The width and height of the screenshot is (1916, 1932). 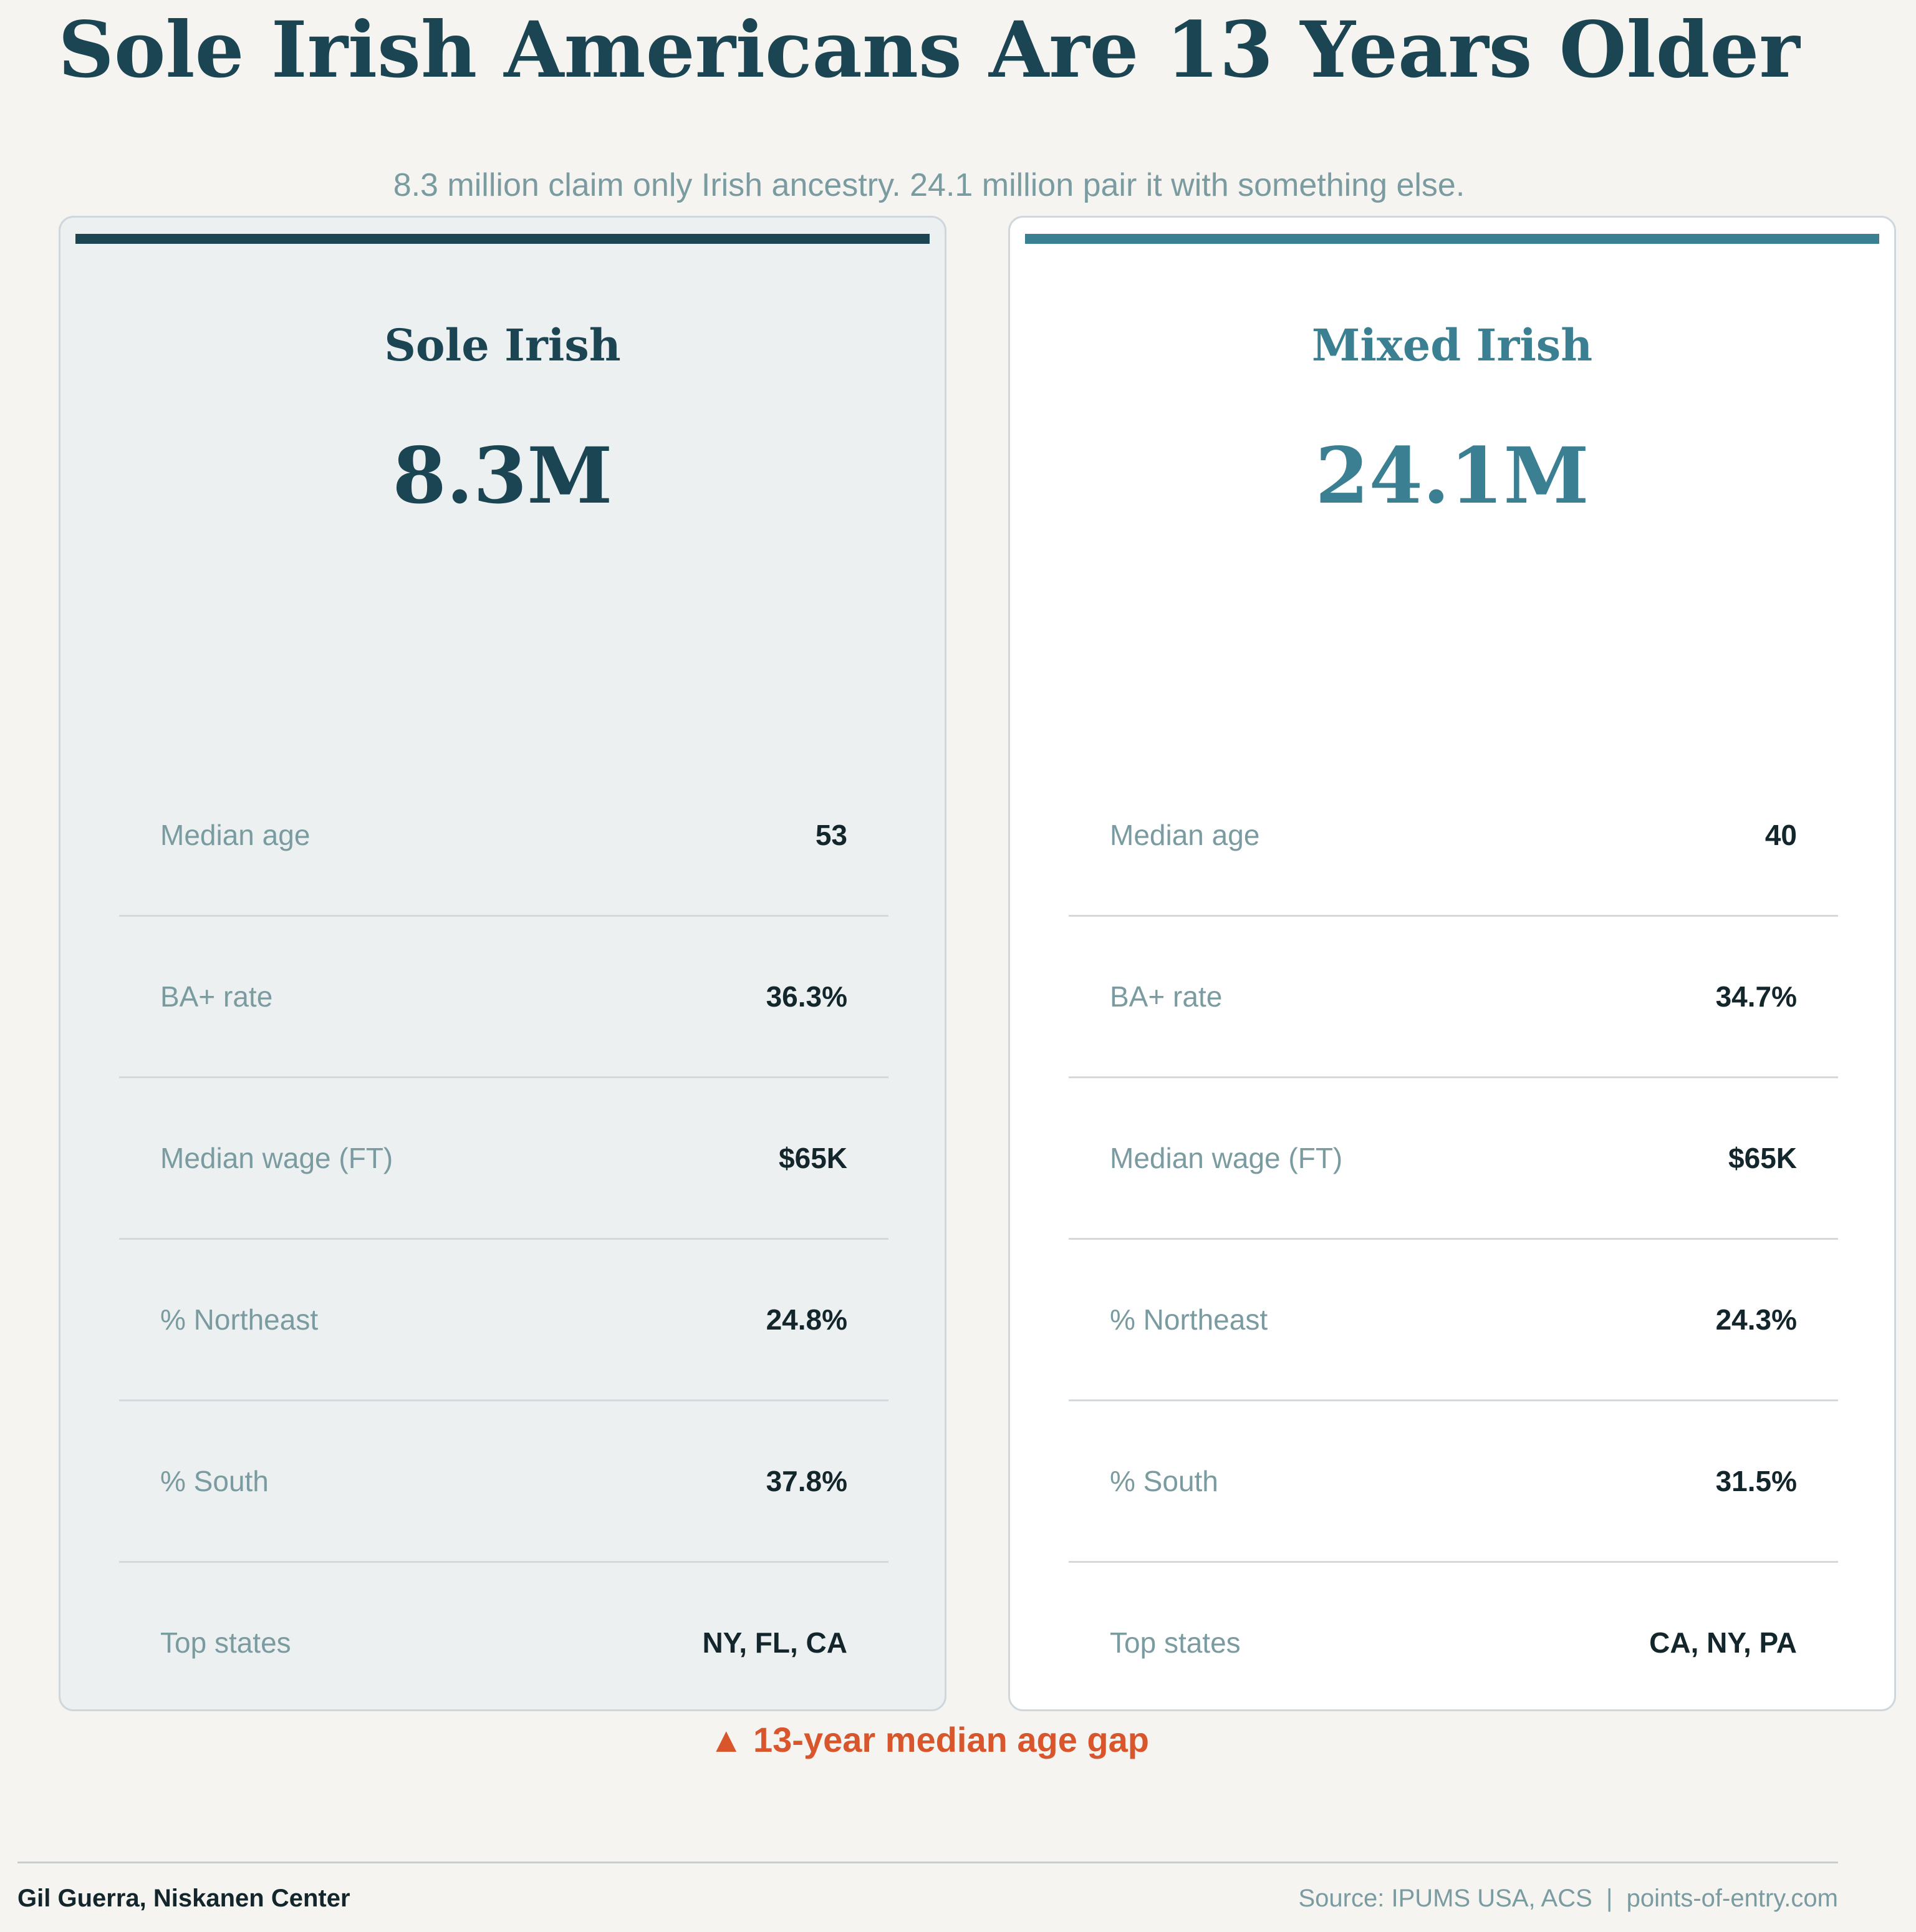 I want to click on stat-row-median-age: Median age 53, so click(x=503, y=836).